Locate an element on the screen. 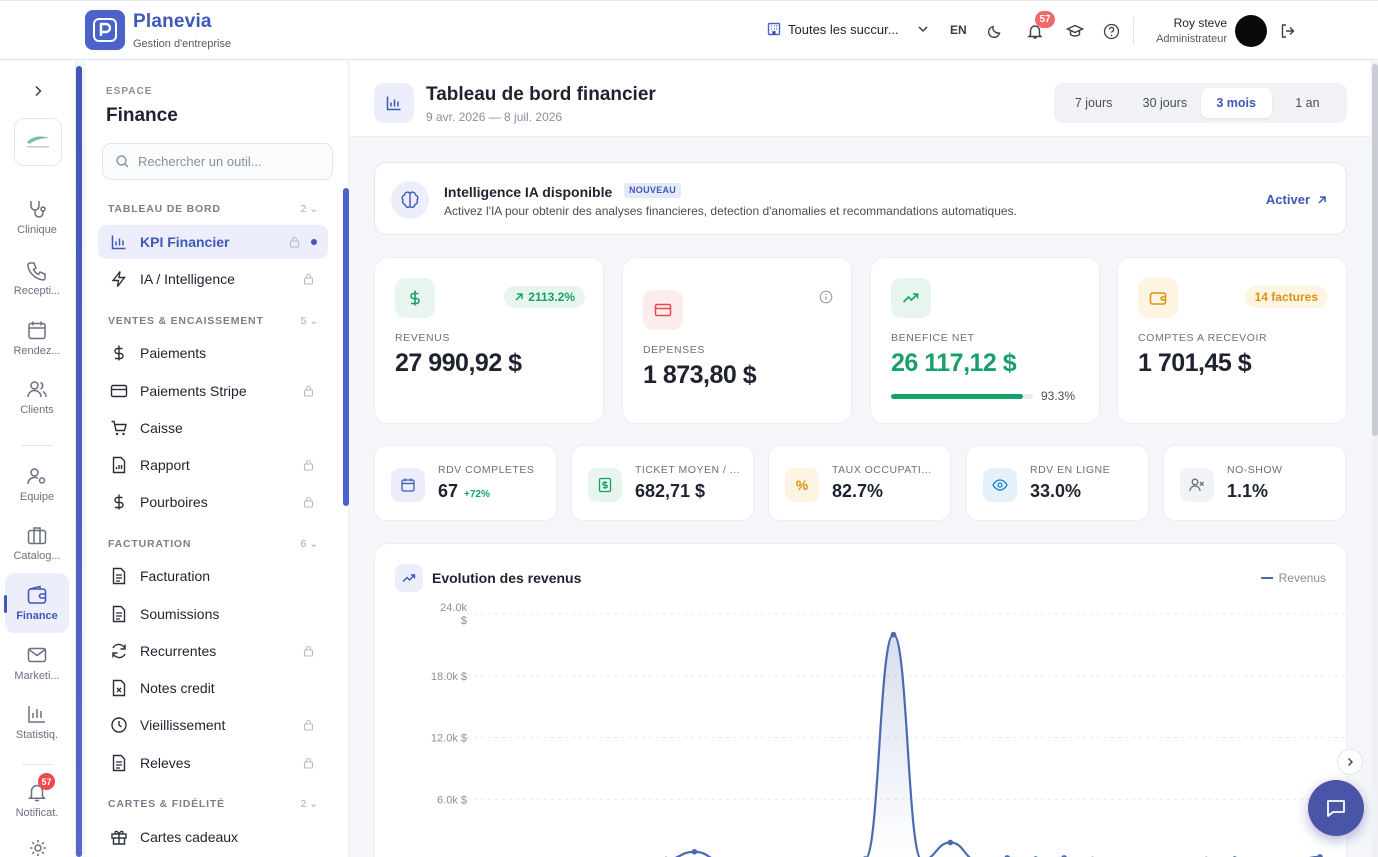  rail-item-finance: Finance is located at coordinates (36, 603).